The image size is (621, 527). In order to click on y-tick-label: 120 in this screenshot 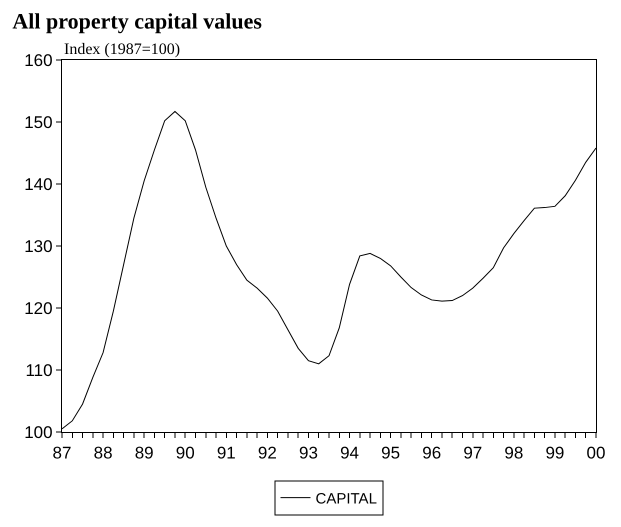, I will do `click(38, 308)`.